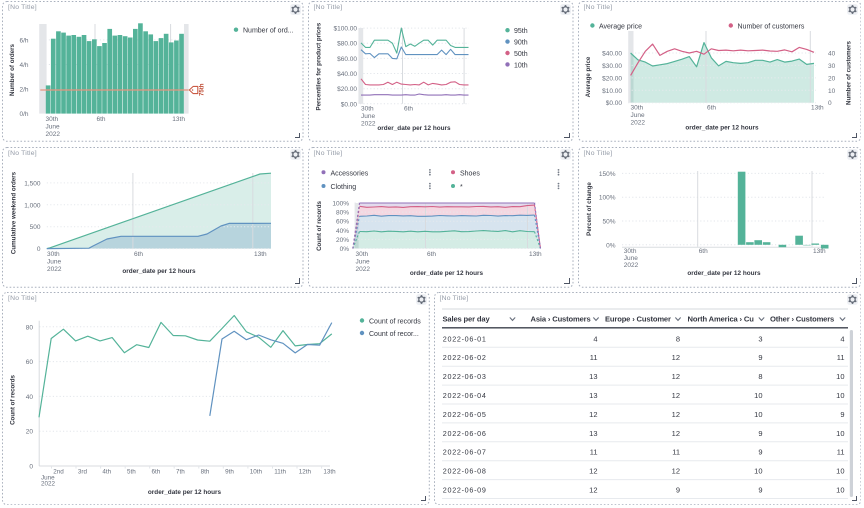 This screenshot has height=508, width=864. I want to click on svg-text: 2/h, so click(23, 90).